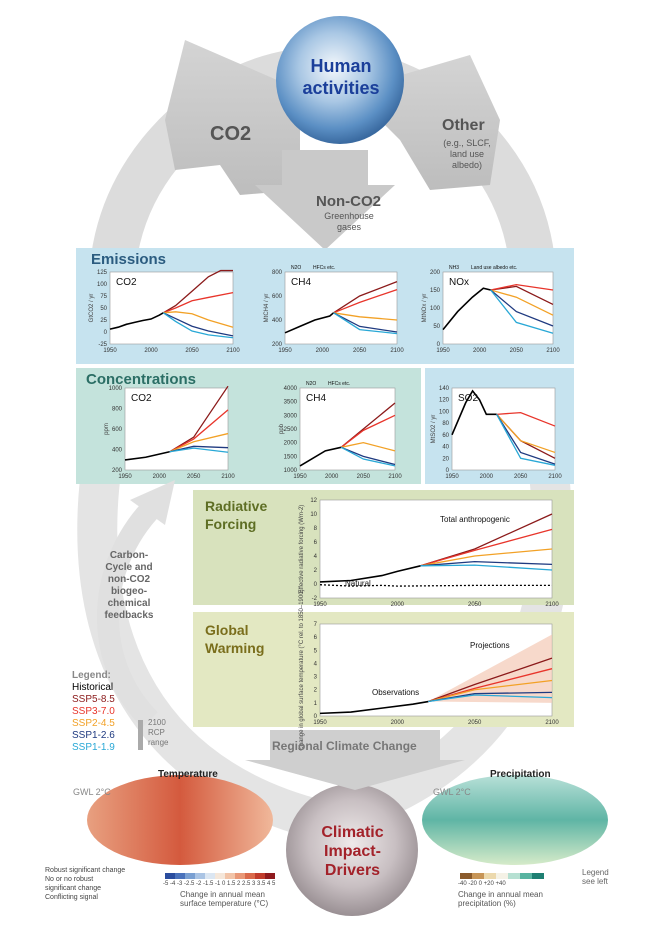 This screenshot has height=936, width=647. Describe the element at coordinates (445, 424) in the screenshot. I see `ytick-5-3: 80` at that location.